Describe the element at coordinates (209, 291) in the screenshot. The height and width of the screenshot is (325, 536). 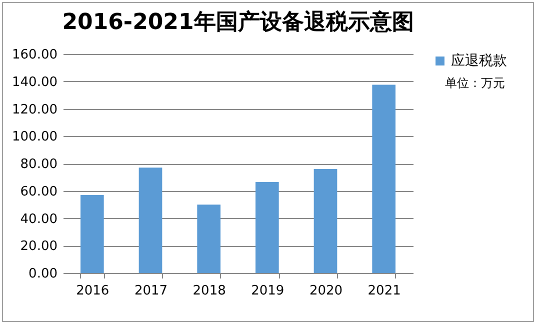
I see `x-tick-label: 2018` at that location.